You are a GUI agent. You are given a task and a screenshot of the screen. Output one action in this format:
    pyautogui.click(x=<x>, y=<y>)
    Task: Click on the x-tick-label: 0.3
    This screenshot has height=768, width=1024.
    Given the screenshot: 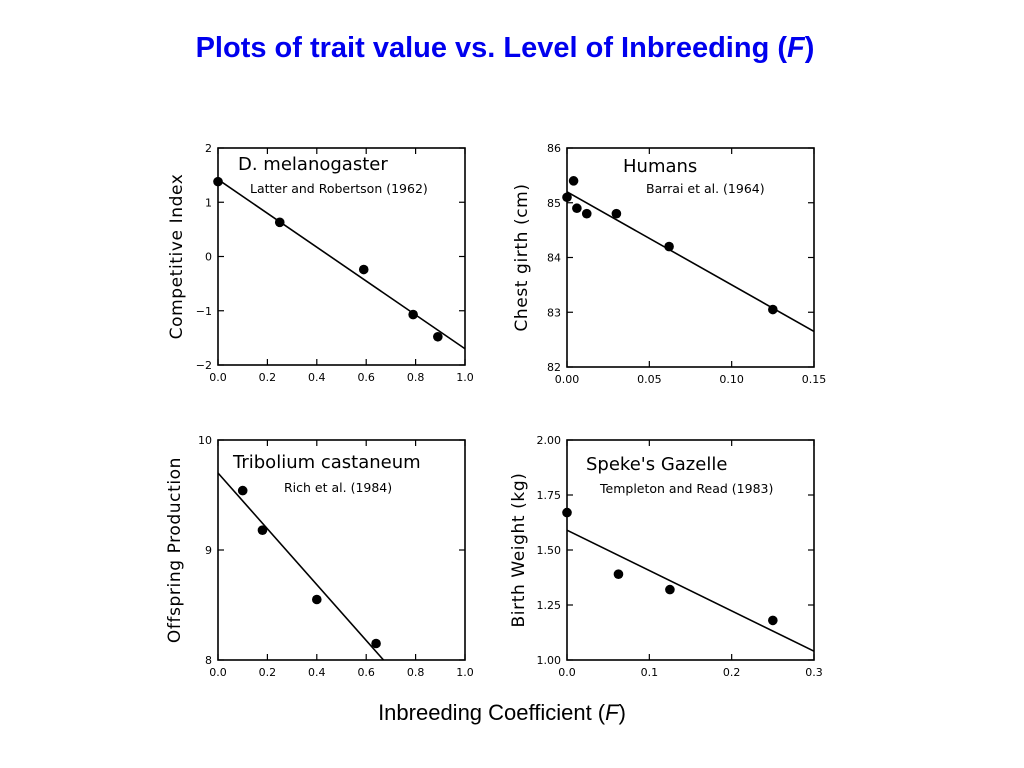 What is the action you would take?
    pyautogui.click(x=814, y=672)
    